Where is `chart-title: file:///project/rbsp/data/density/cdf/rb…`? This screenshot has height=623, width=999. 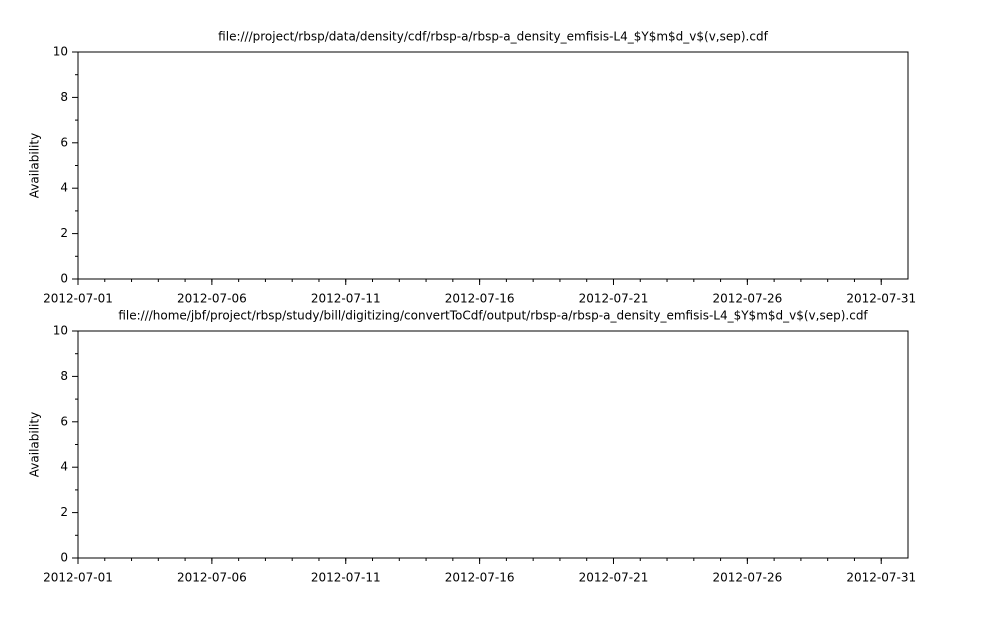
chart-title: file:///project/rbsp/data/density/cdf/rb… is located at coordinates (493, 37).